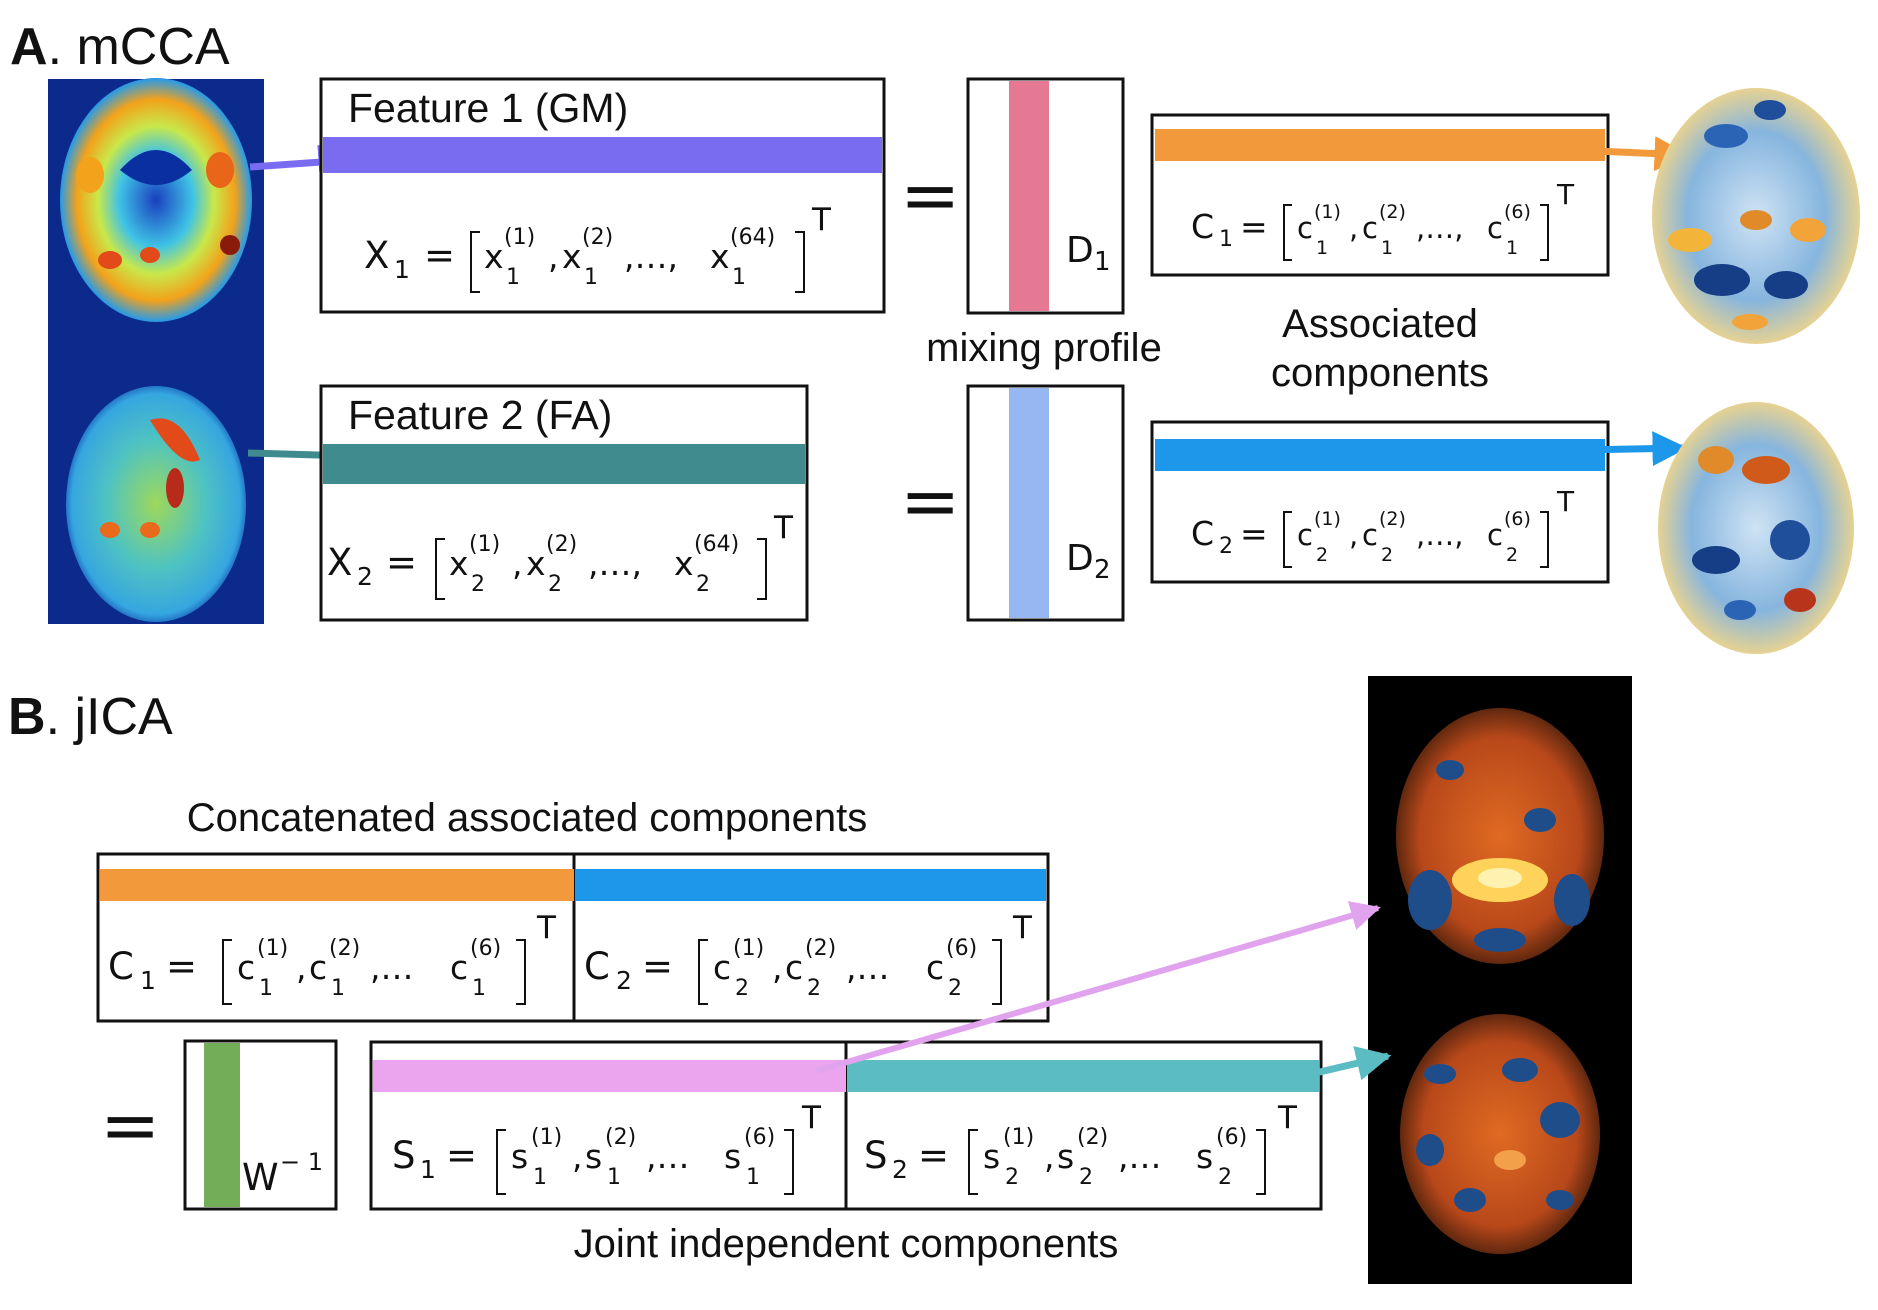 This screenshot has width=1878, height=1310. I want to click on svg-text: − 1, so click(301, 1162).